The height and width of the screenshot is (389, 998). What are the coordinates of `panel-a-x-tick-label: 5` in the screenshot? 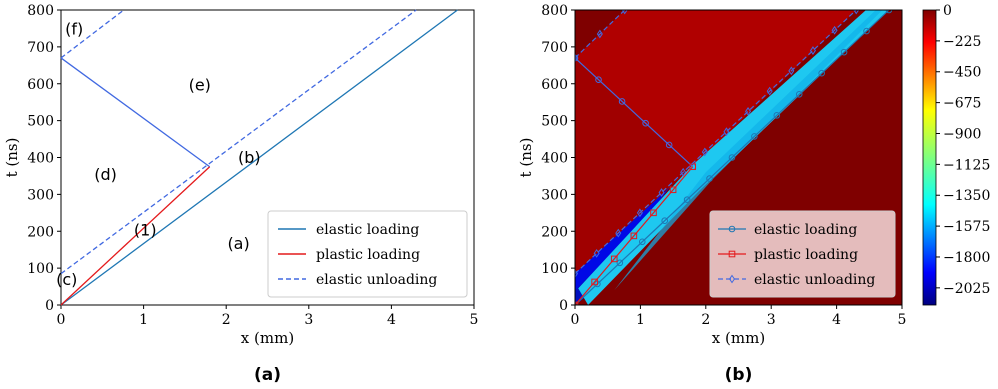 It's located at (474, 320).